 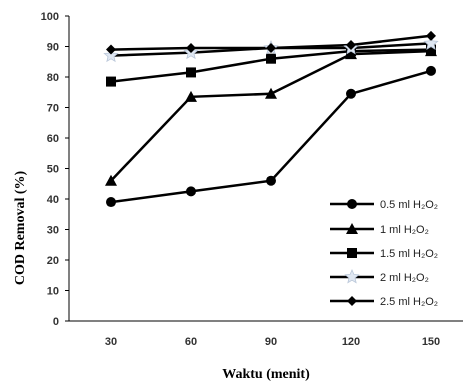 I want to click on y-tick-label: 100, so click(x=50, y=17).